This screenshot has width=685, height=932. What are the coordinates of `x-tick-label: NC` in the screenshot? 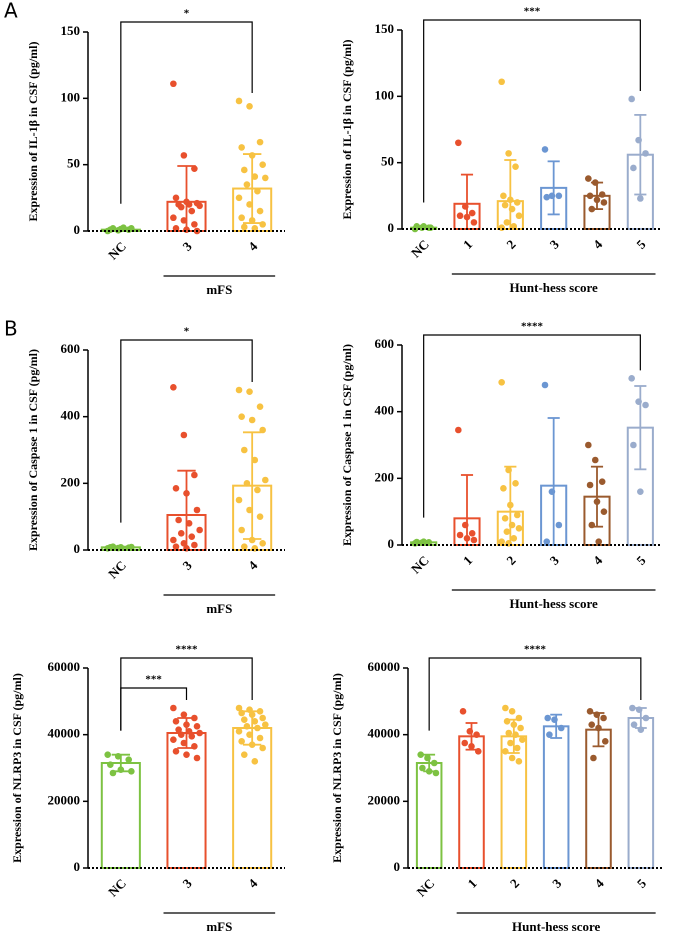 It's located at (117, 888).